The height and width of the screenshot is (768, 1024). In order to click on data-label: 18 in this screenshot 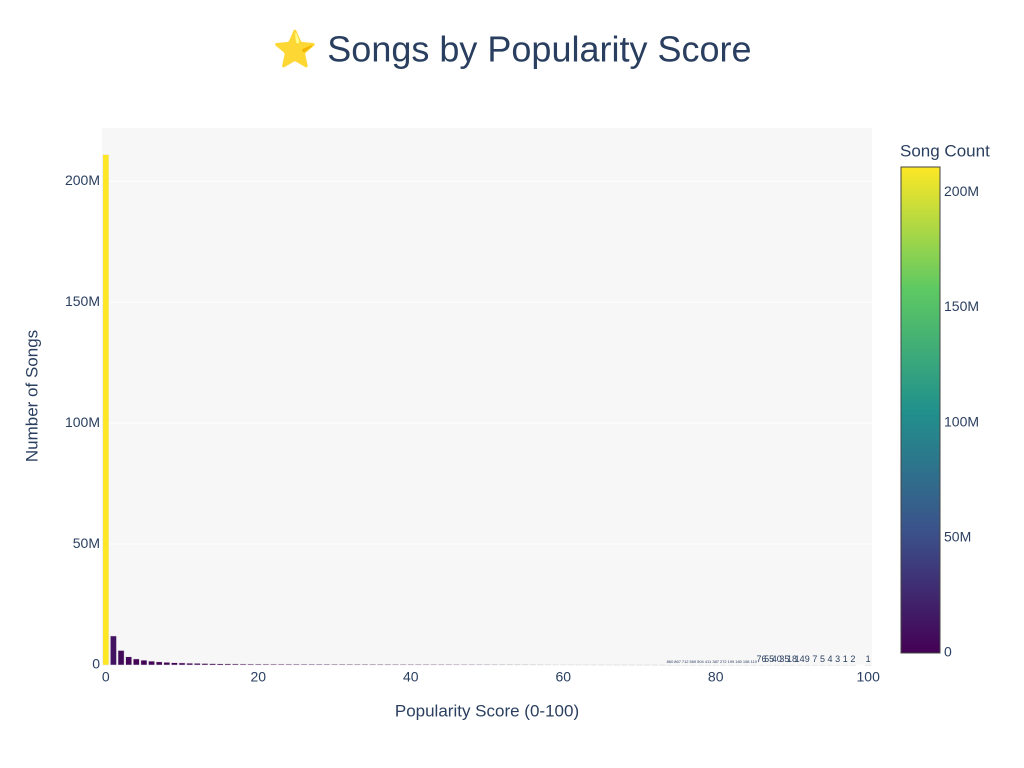, I will do `click(792, 659)`.